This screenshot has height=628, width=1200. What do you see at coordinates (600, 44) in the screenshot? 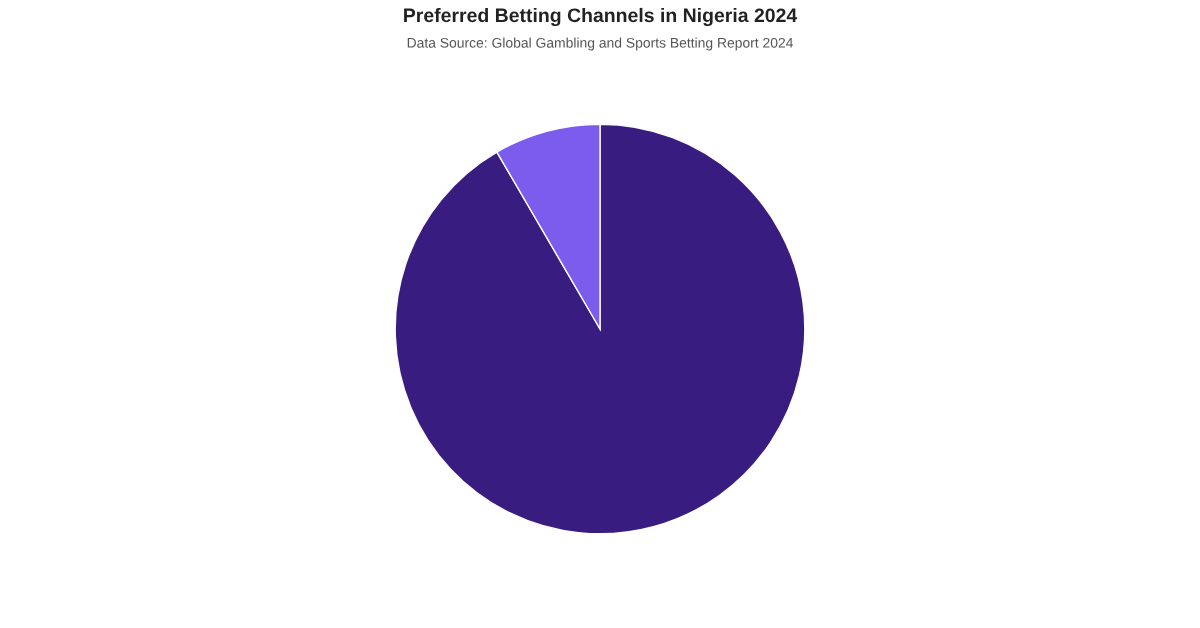
I see `chart-subtitle: Data Source: Global Gambling and Sports Betting Report 2024` at bounding box center [600, 44].